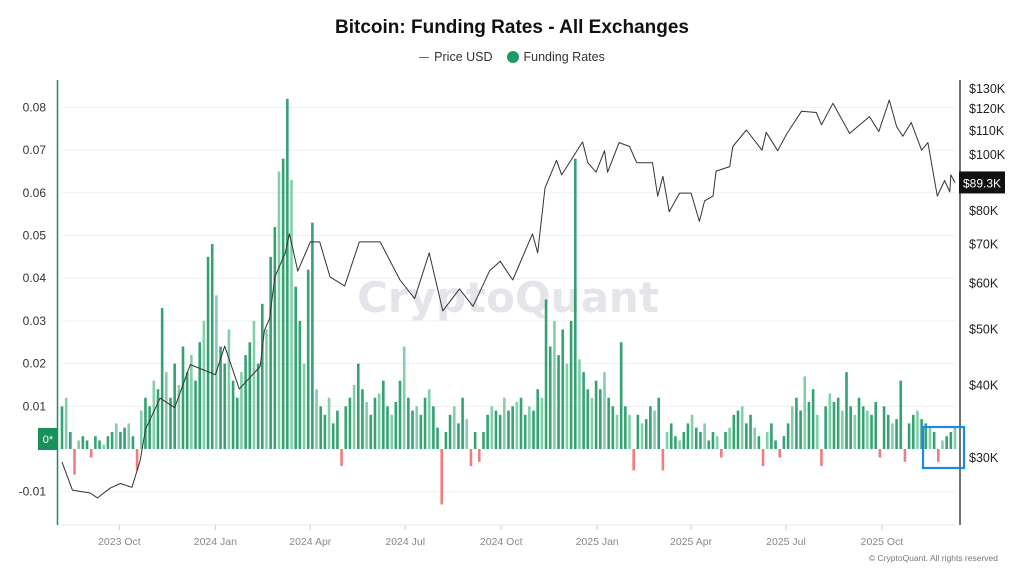 The width and height of the screenshot is (1024, 576). I want to click on legend-item-price: Price USD, so click(456, 57).